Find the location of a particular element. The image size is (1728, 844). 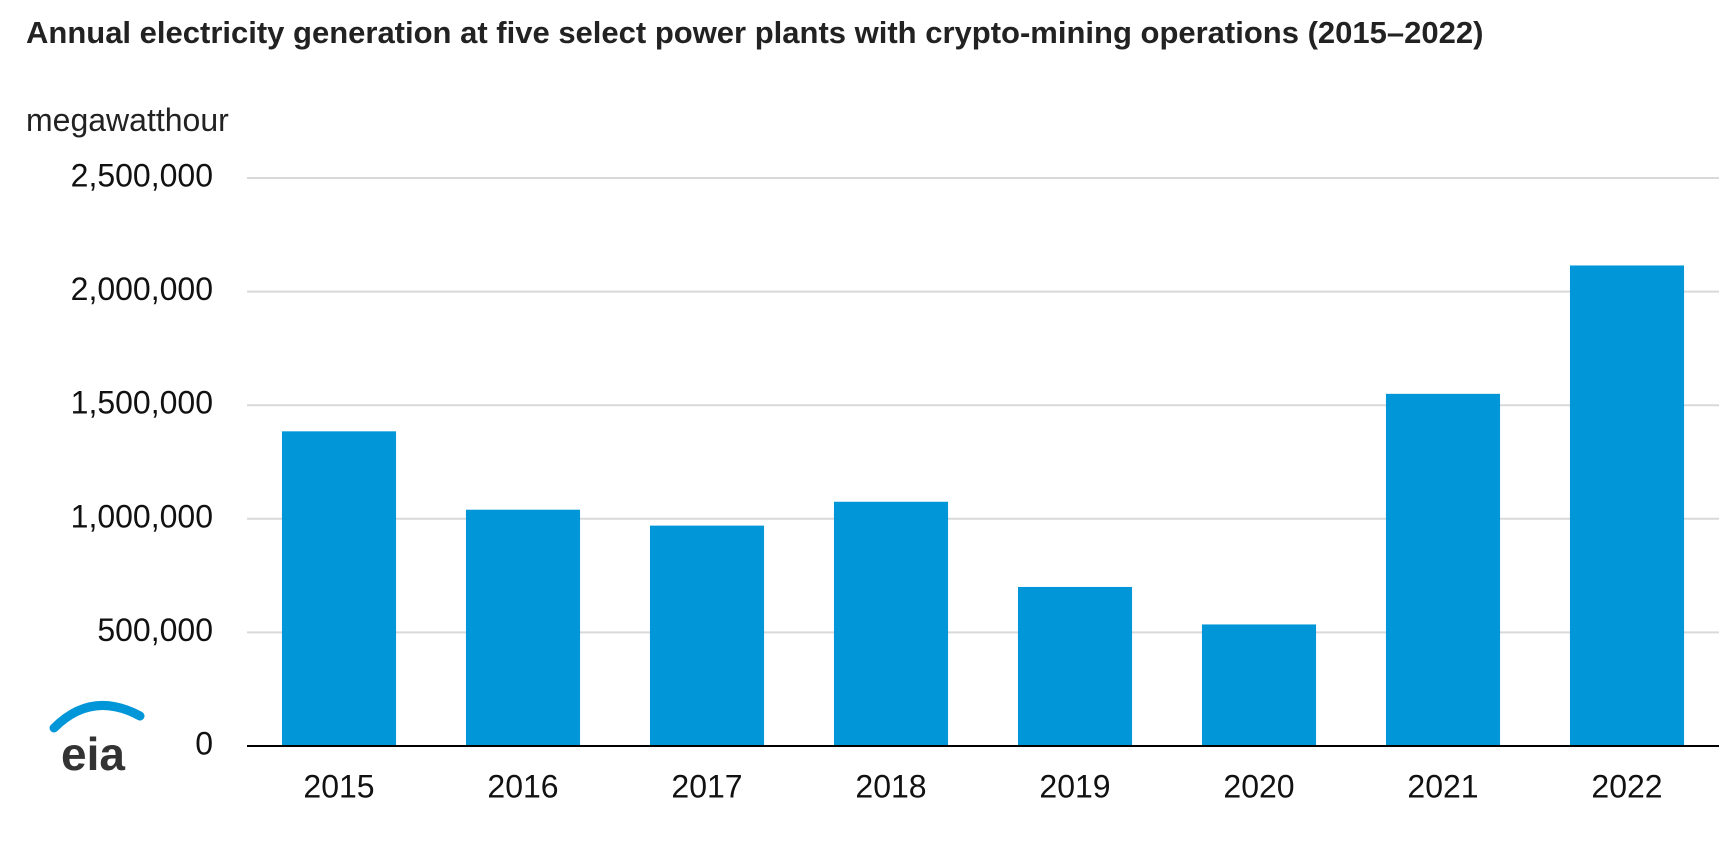

logo-arc is located at coordinates (97, 717).